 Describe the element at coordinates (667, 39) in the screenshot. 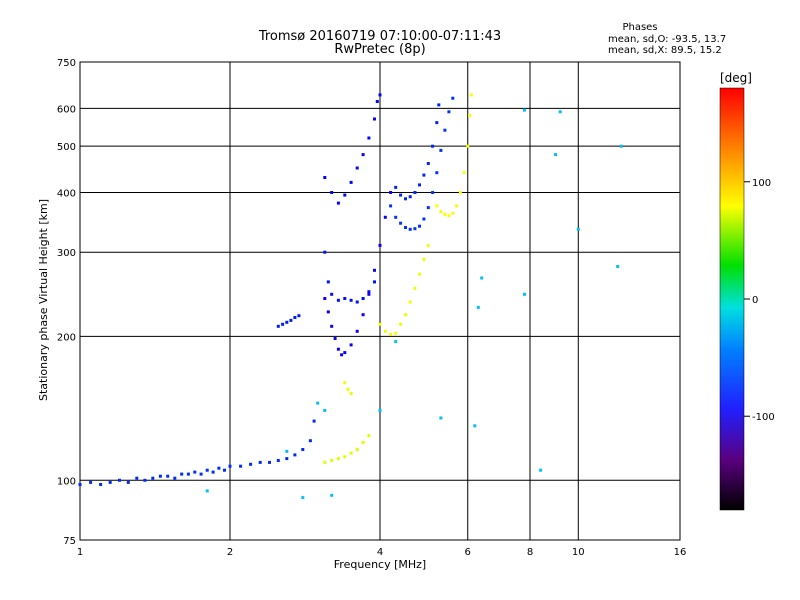

I see `phases-stat-o: mean, sd,O: -93.5, 13.7` at that location.